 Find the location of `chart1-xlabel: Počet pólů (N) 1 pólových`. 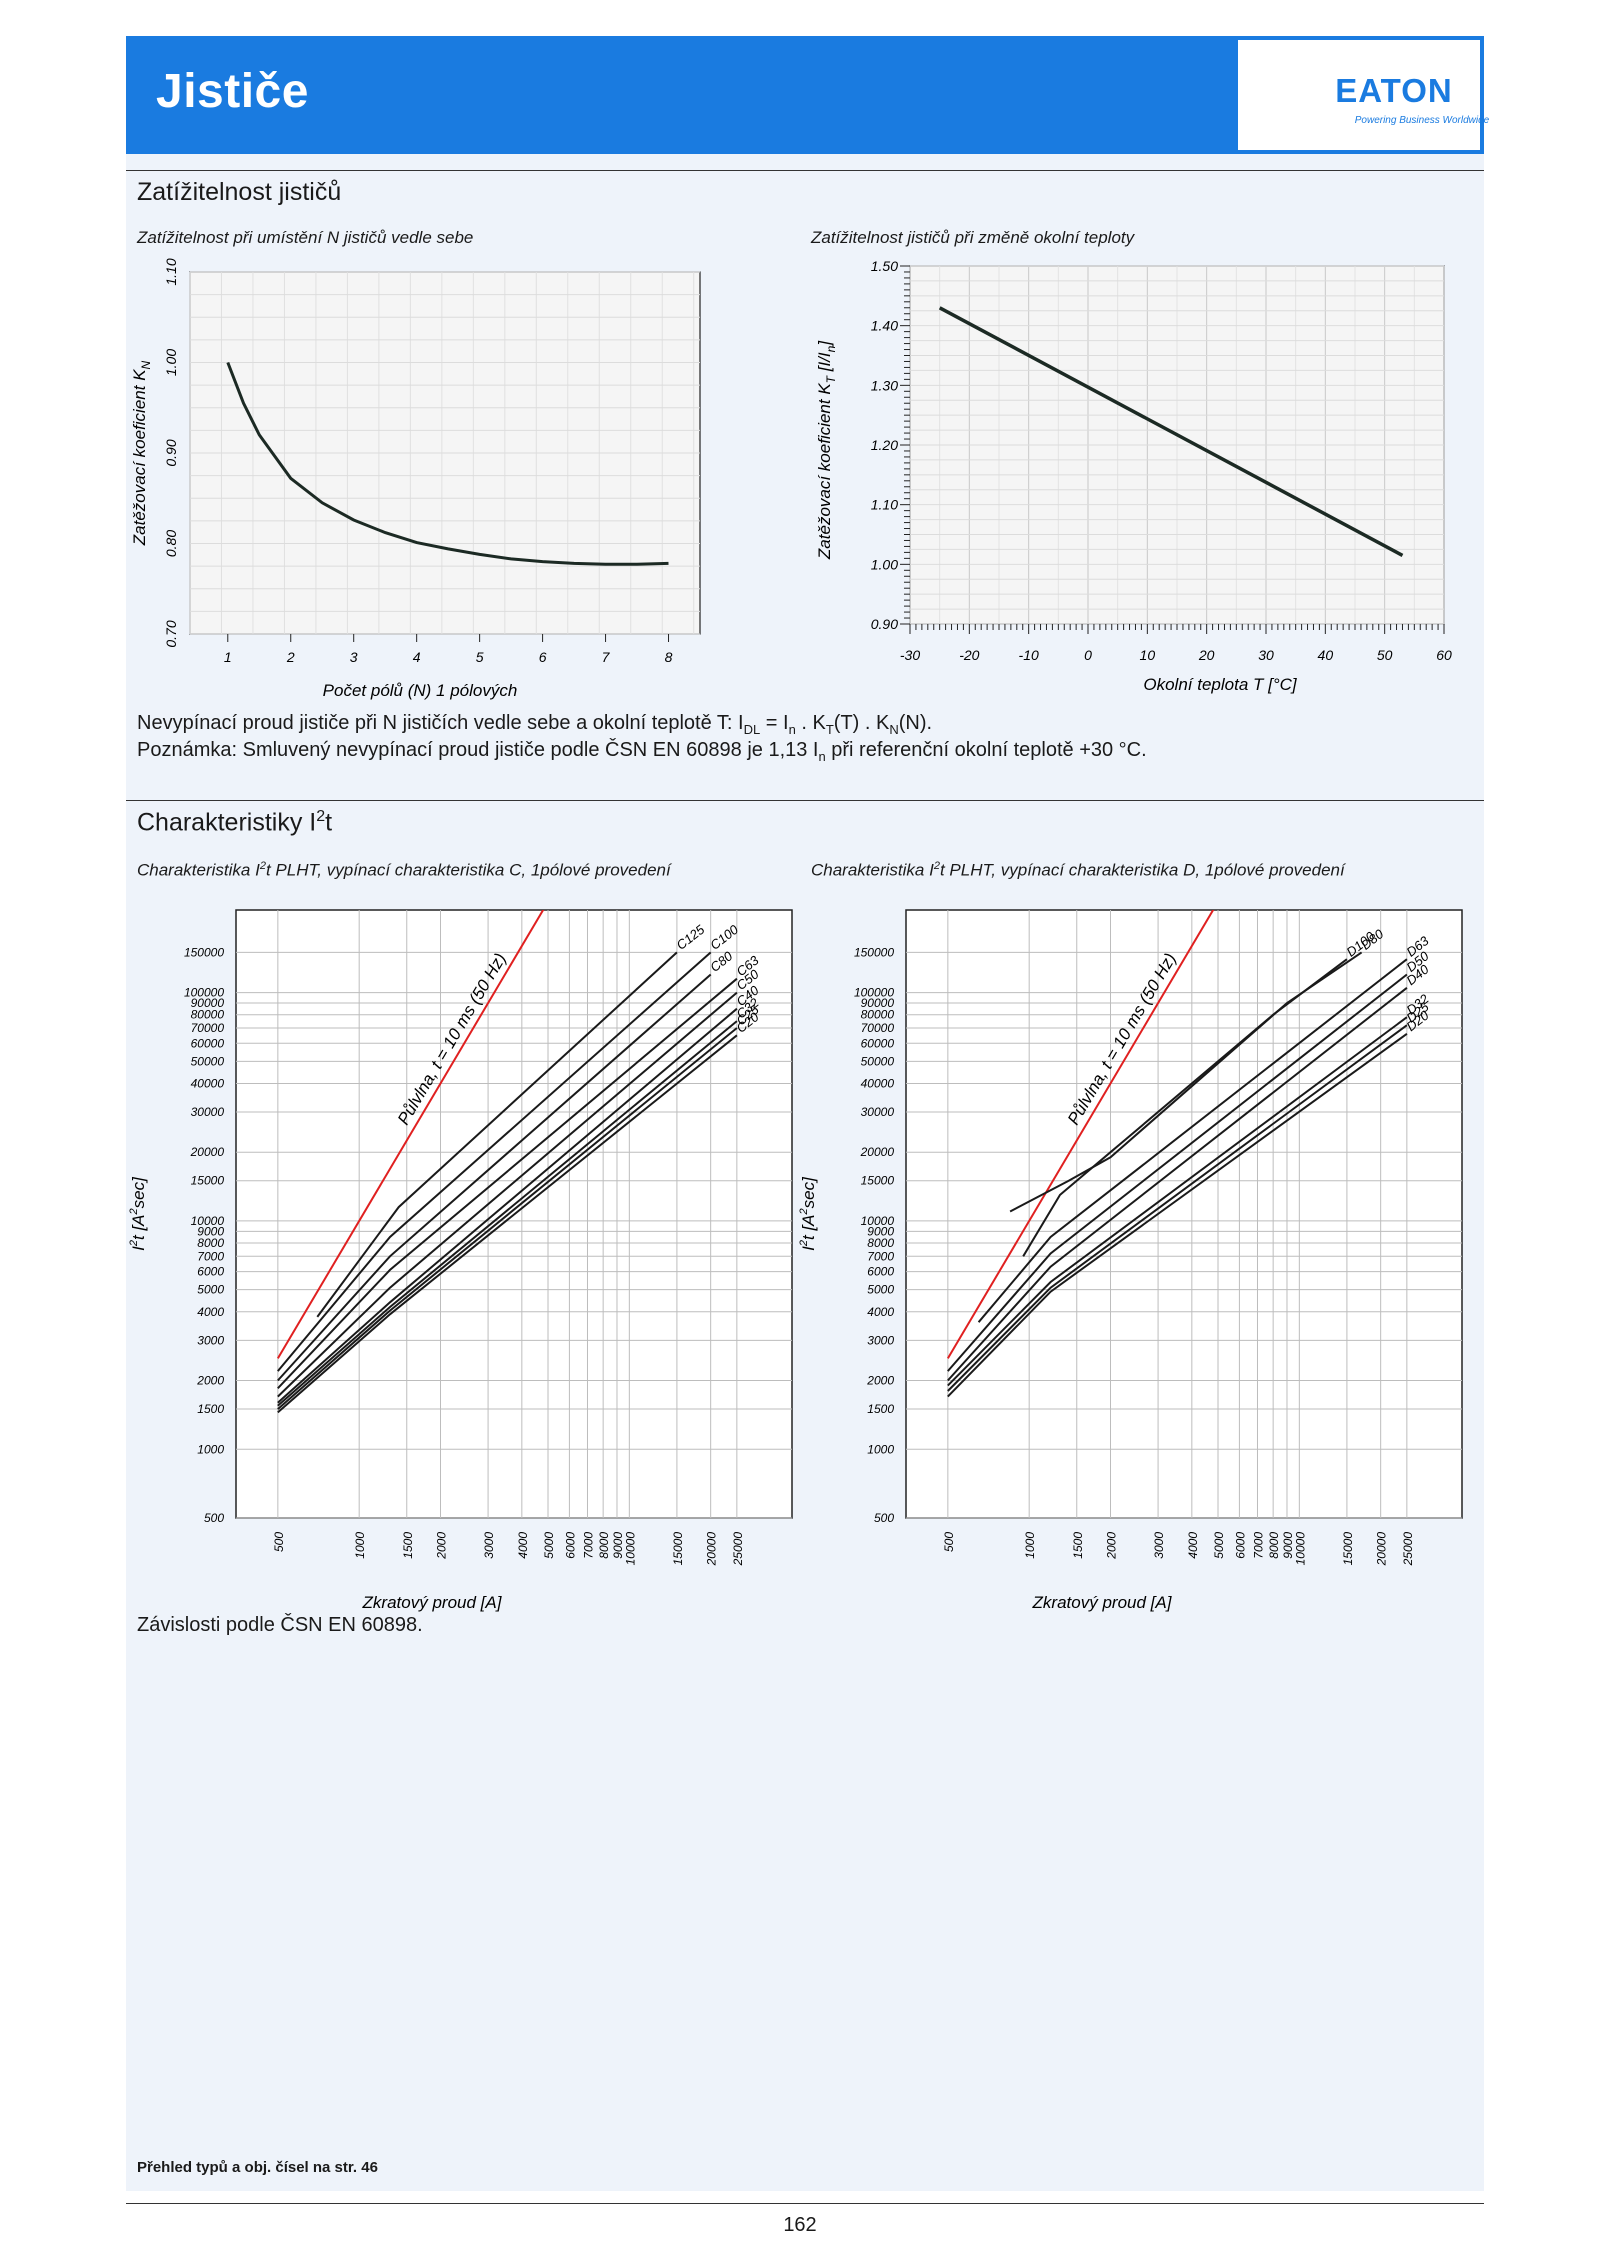

chart1-xlabel: Počet pólů (N) 1 pólových is located at coordinates (420, 690).